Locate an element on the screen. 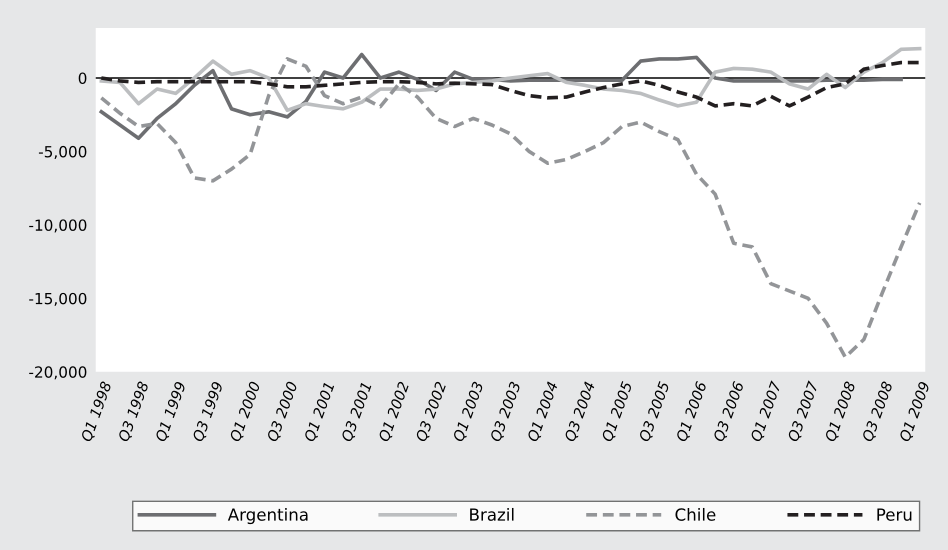  x-tick-label: Q3 2008 is located at coordinates (878, 411).